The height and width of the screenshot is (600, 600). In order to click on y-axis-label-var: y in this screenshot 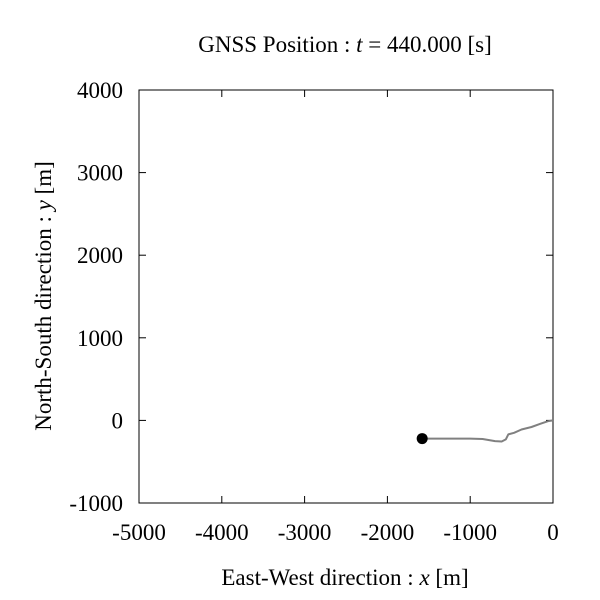, I will do `click(43, 205)`.